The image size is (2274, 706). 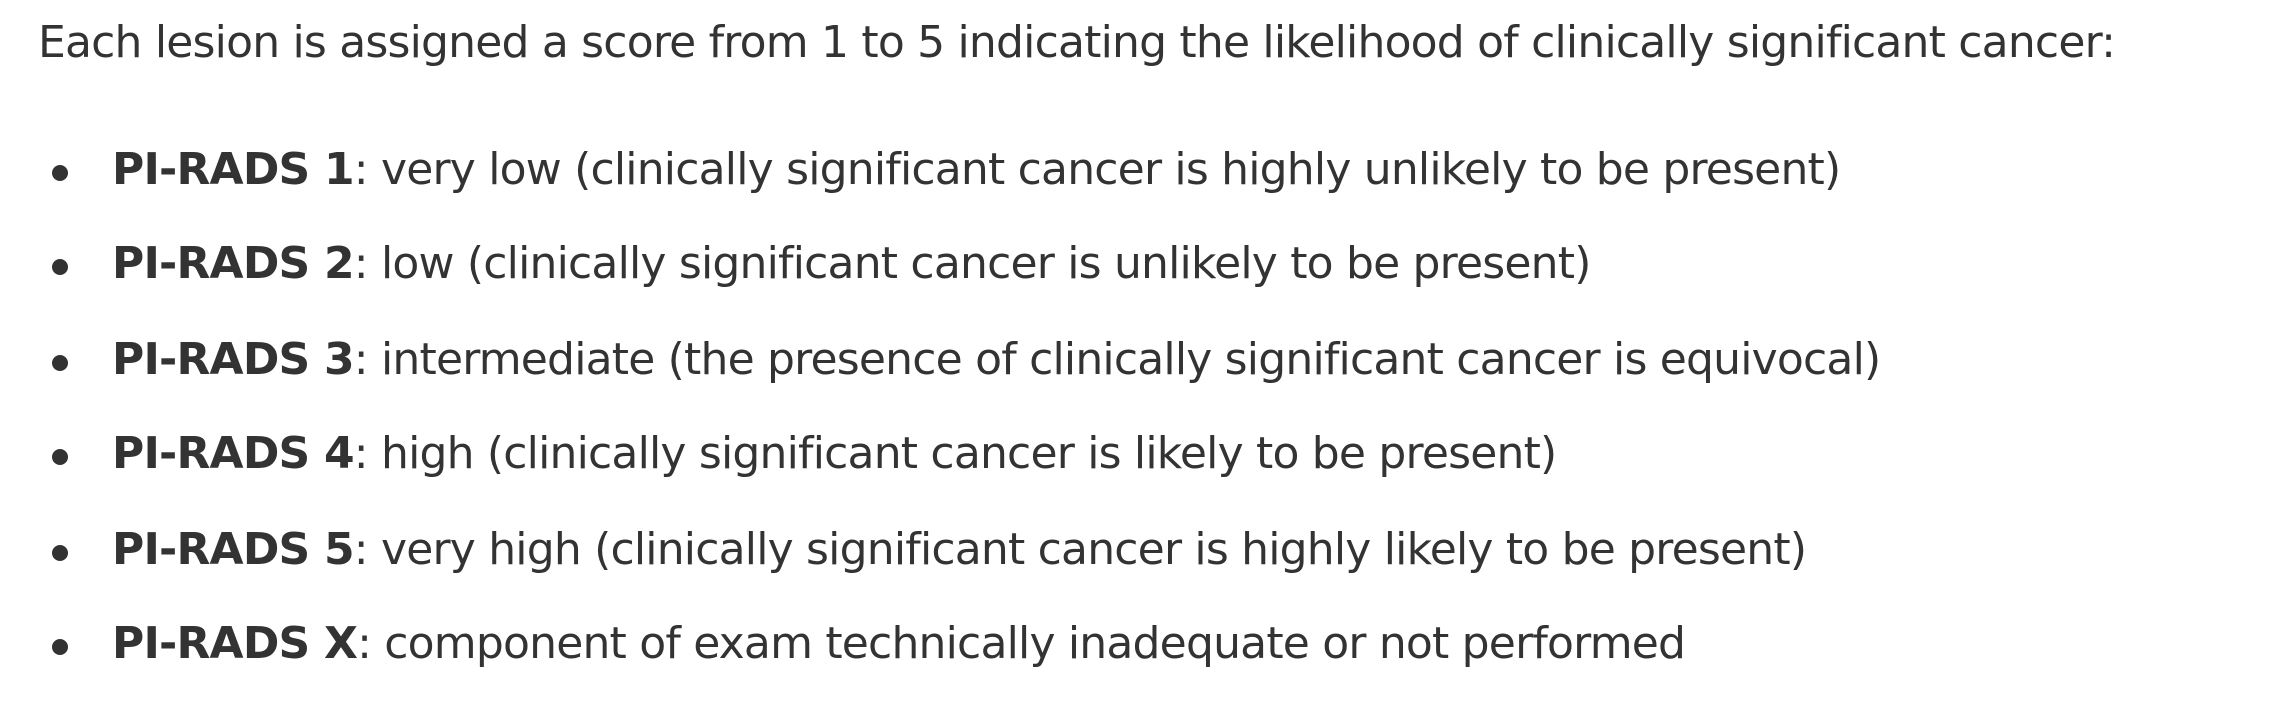 What do you see at coordinates (235, 643) in the screenshot?
I see `score-term: PI-RADS X` at bounding box center [235, 643].